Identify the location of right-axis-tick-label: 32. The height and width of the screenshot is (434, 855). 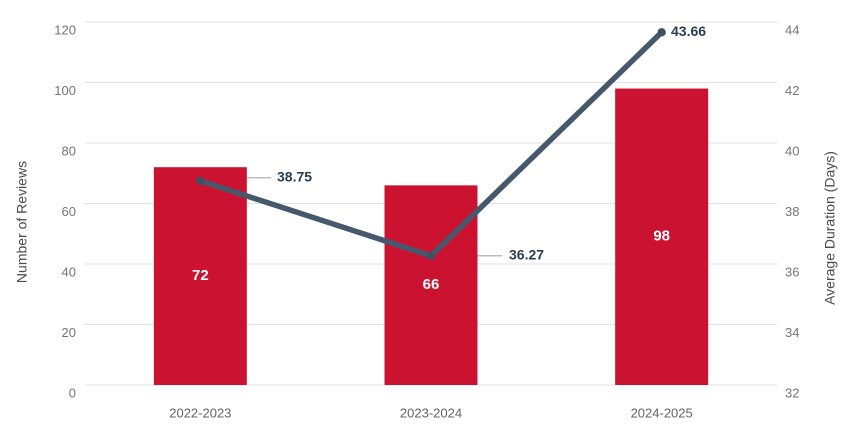
(792, 392).